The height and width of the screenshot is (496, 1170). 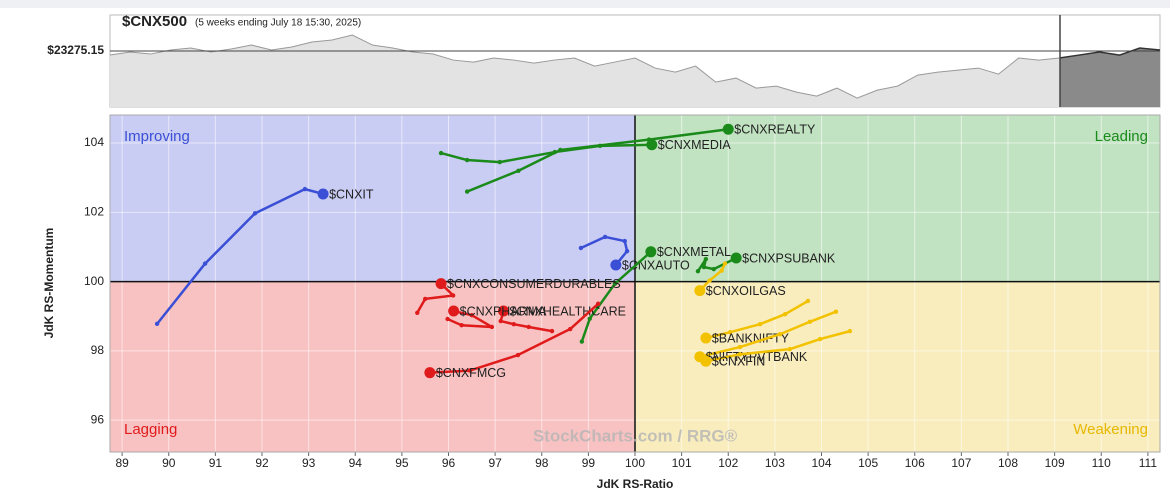 I want to click on price-subtitle: (5 weeks ending July 18 15:30, 2025), so click(x=278, y=23).